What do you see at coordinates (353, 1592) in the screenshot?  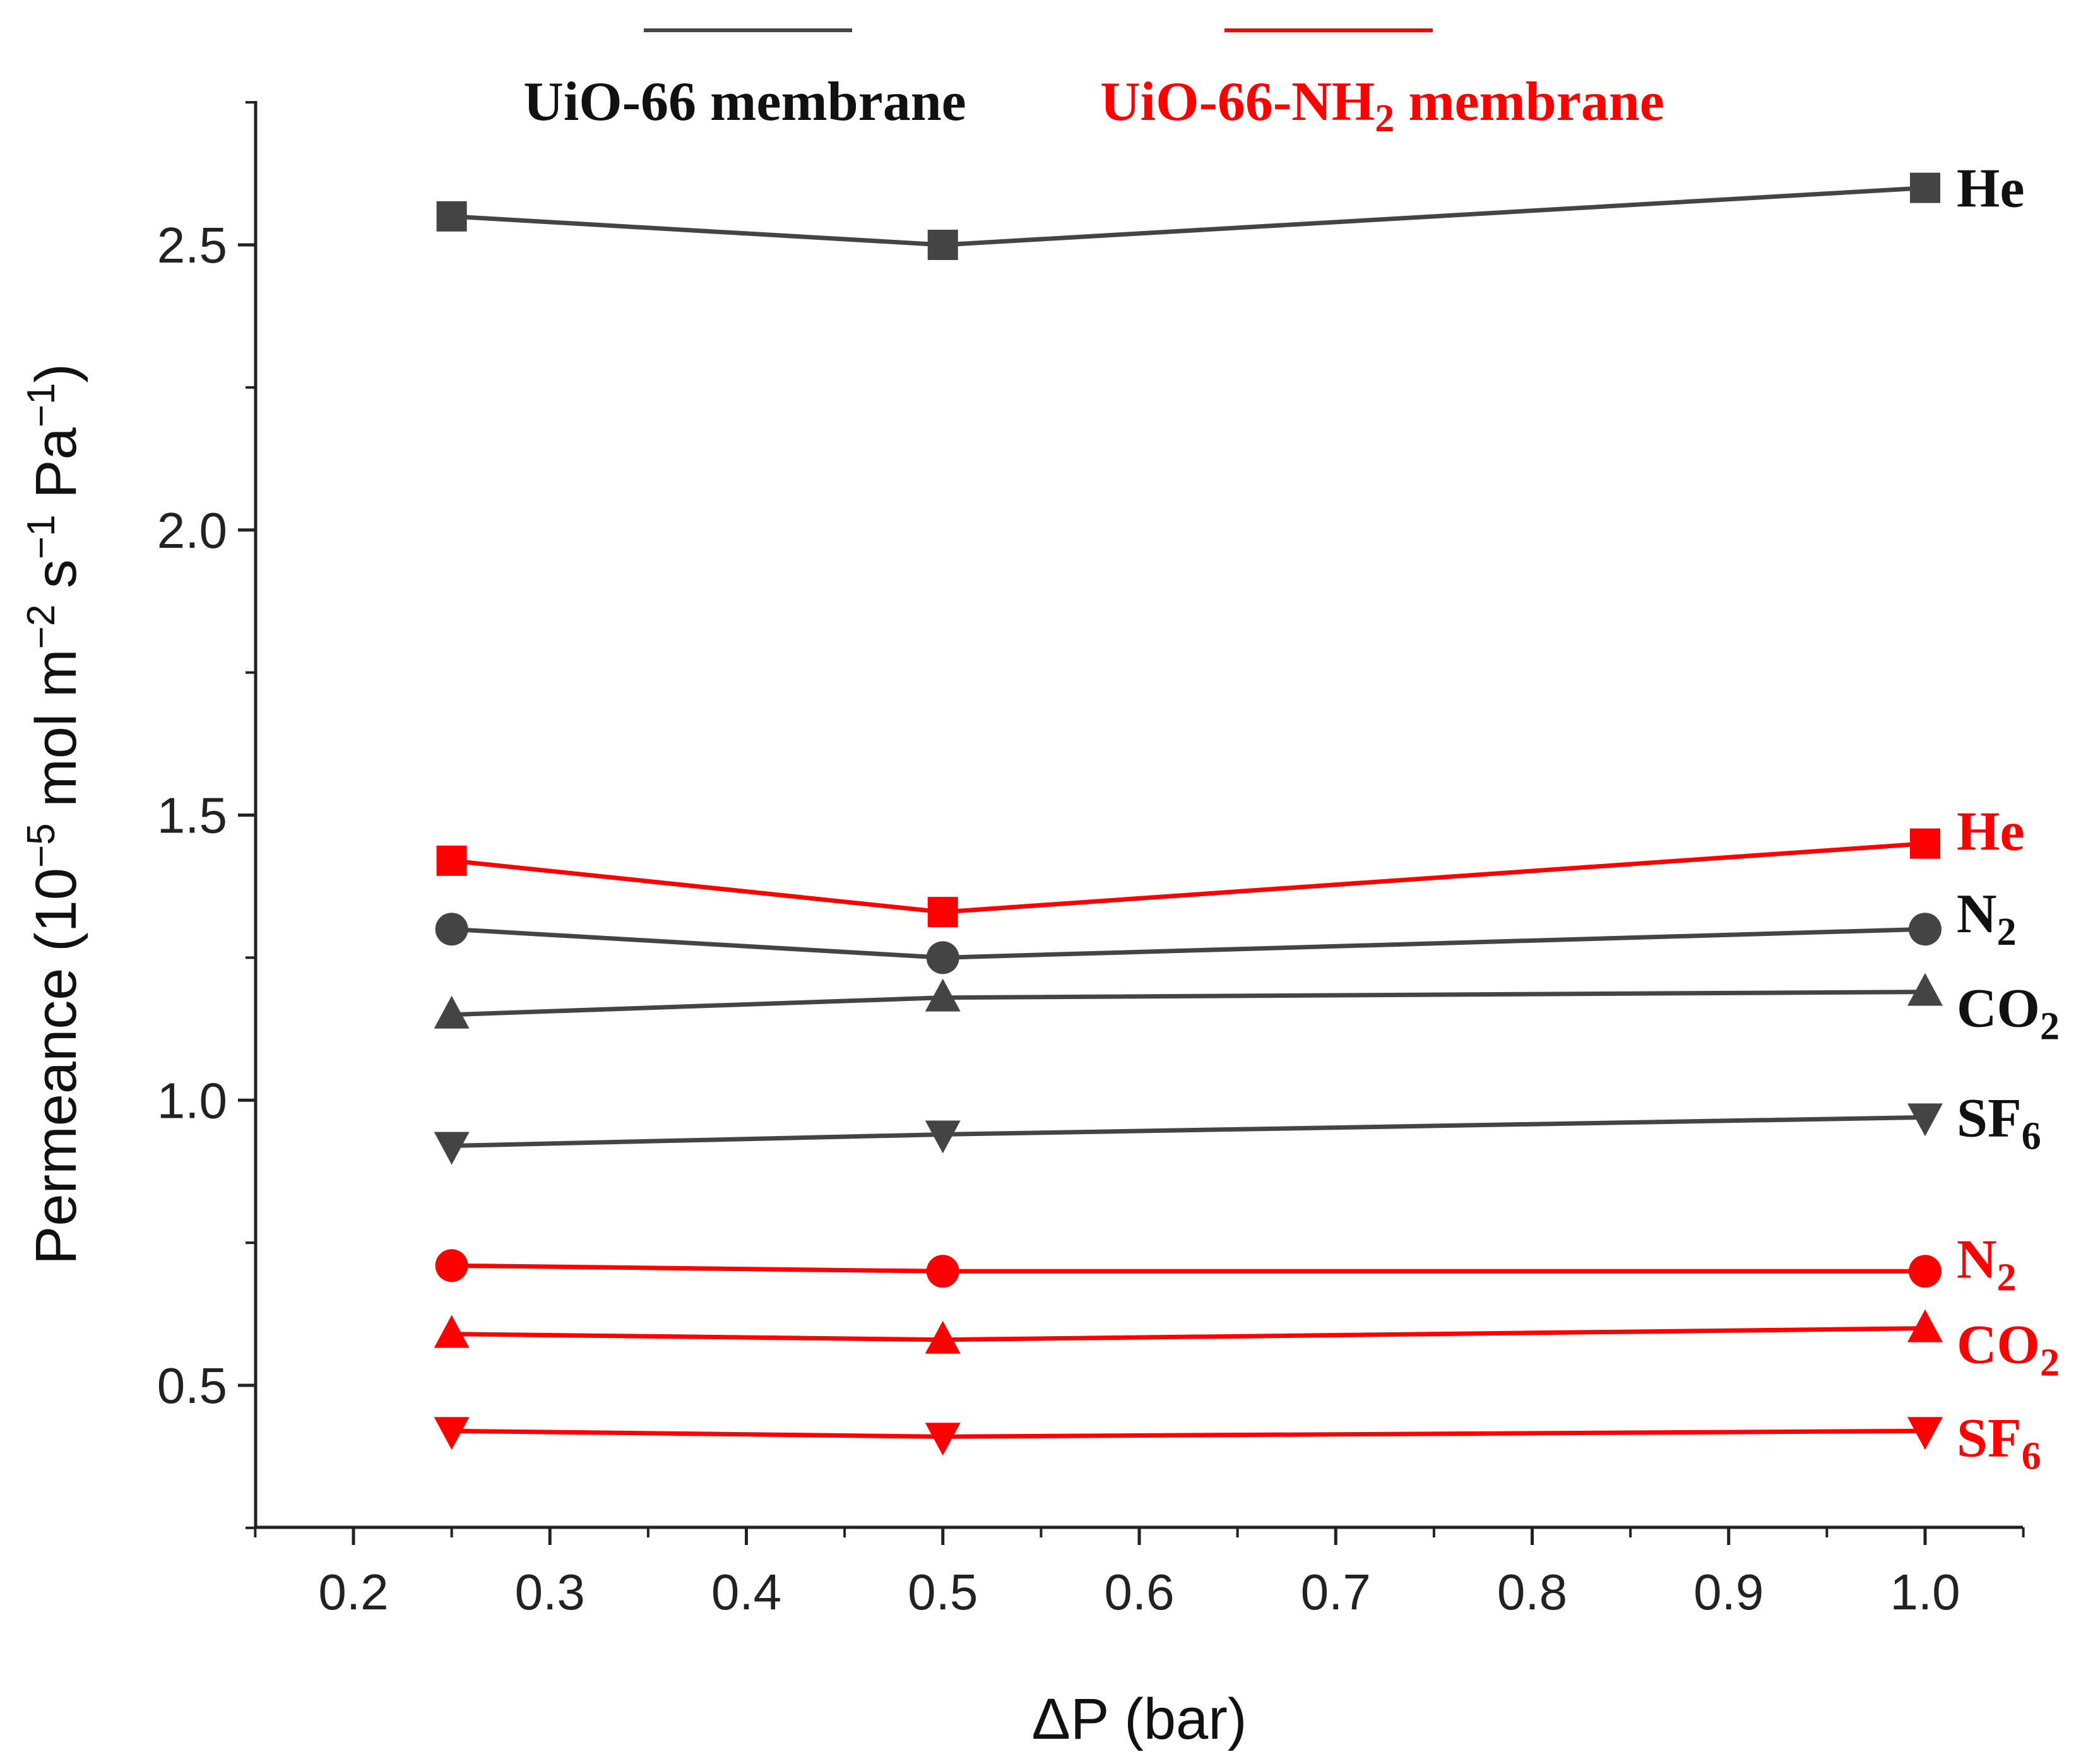 I see `x-tick-label: 0.2` at bounding box center [353, 1592].